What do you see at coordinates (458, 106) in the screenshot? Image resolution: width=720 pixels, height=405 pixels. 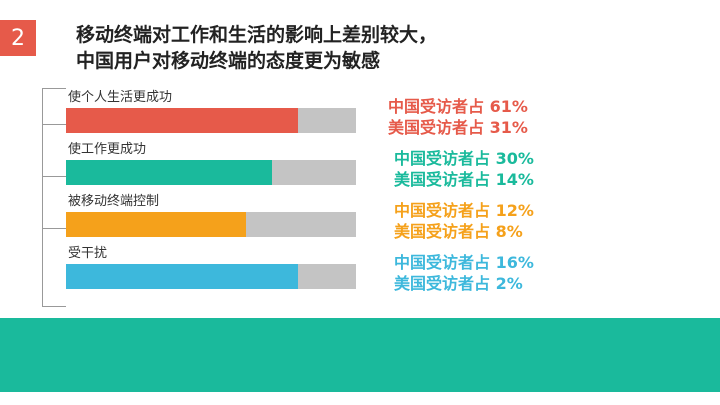 I see `china-value-label: 中国受访者占 61%` at bounding box center [458, 106].